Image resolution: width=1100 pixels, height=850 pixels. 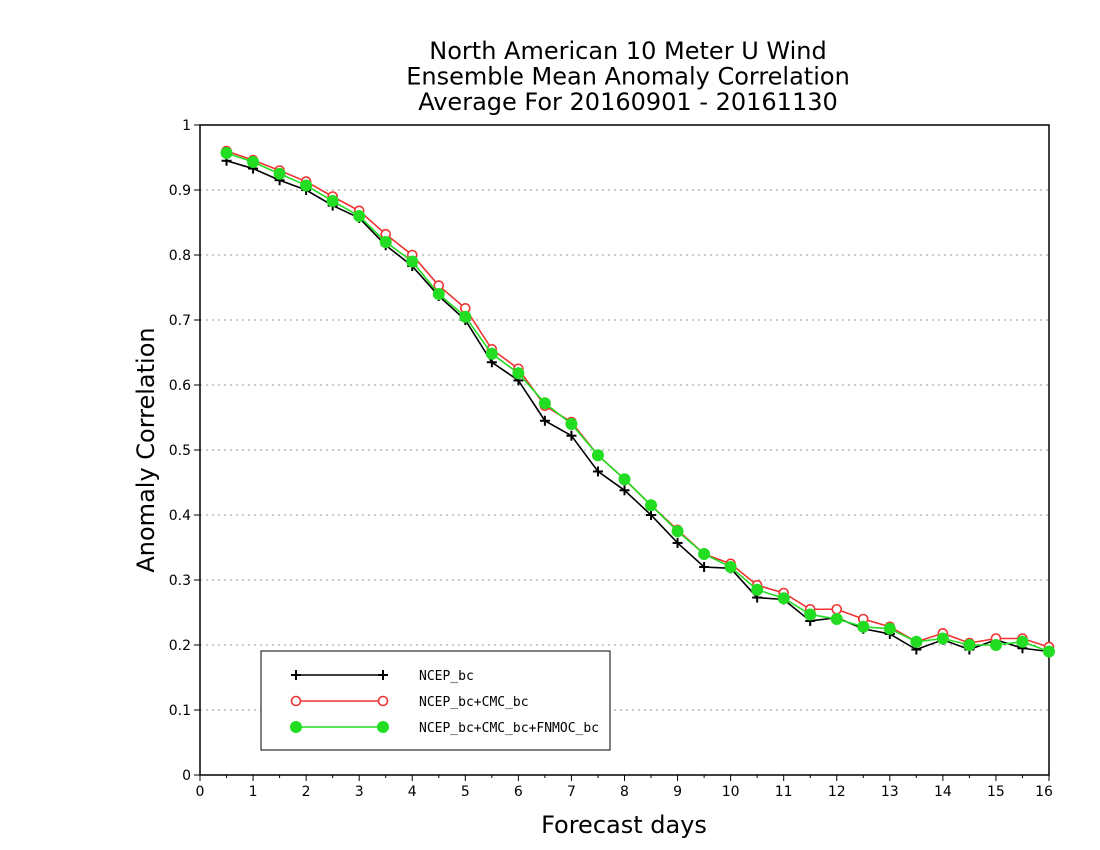 I want to click on x-tick-label: 14, so click(x=943, y=792).